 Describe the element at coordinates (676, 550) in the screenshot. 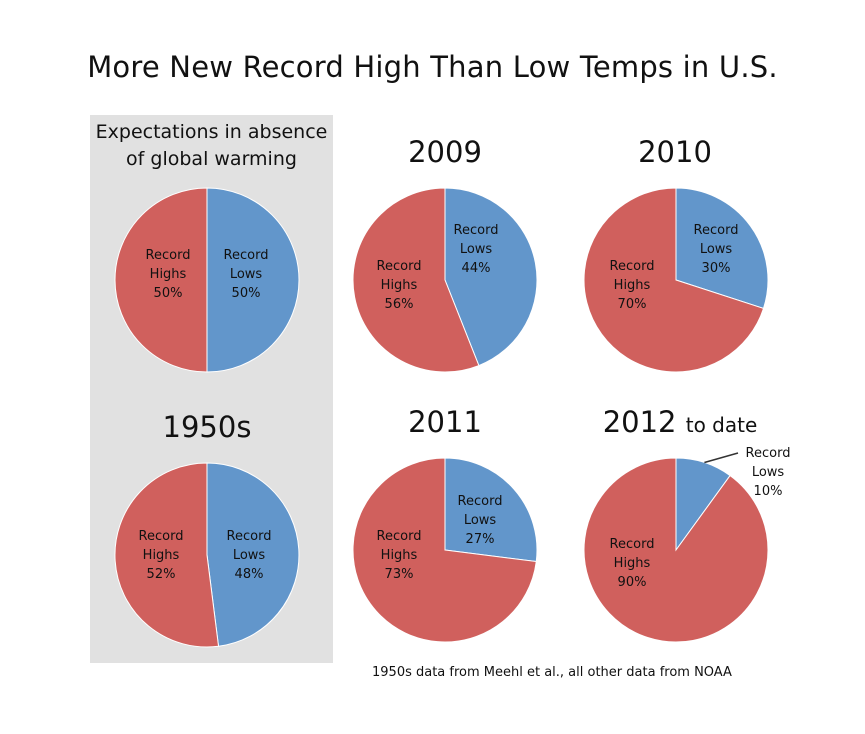

I see `pie-slice-record-highs-2012` at that location.